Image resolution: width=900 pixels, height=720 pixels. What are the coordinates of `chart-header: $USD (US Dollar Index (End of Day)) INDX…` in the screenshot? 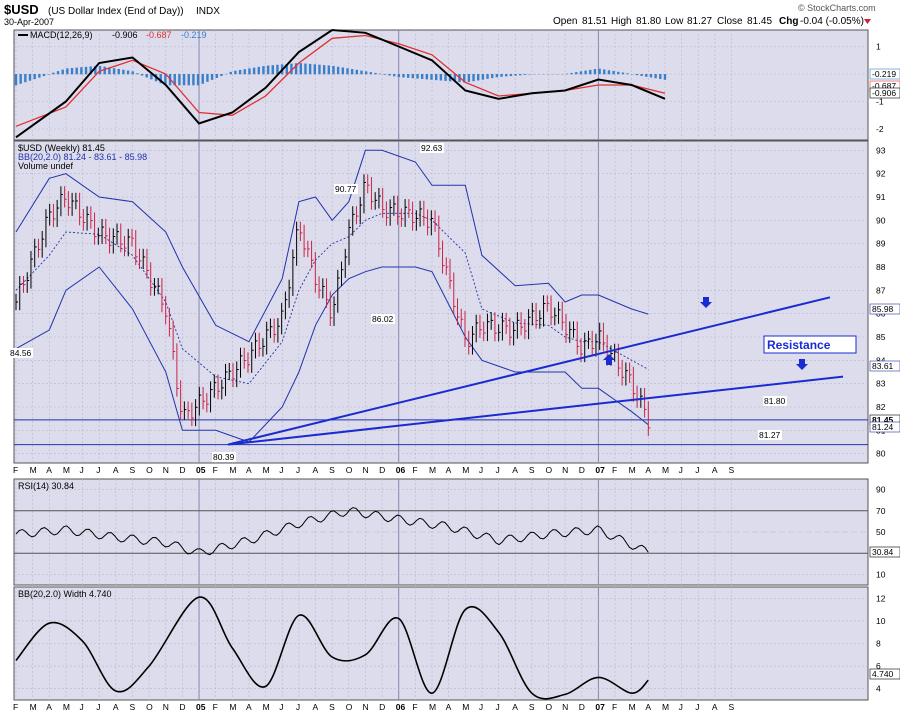 It's located at (440, 14).